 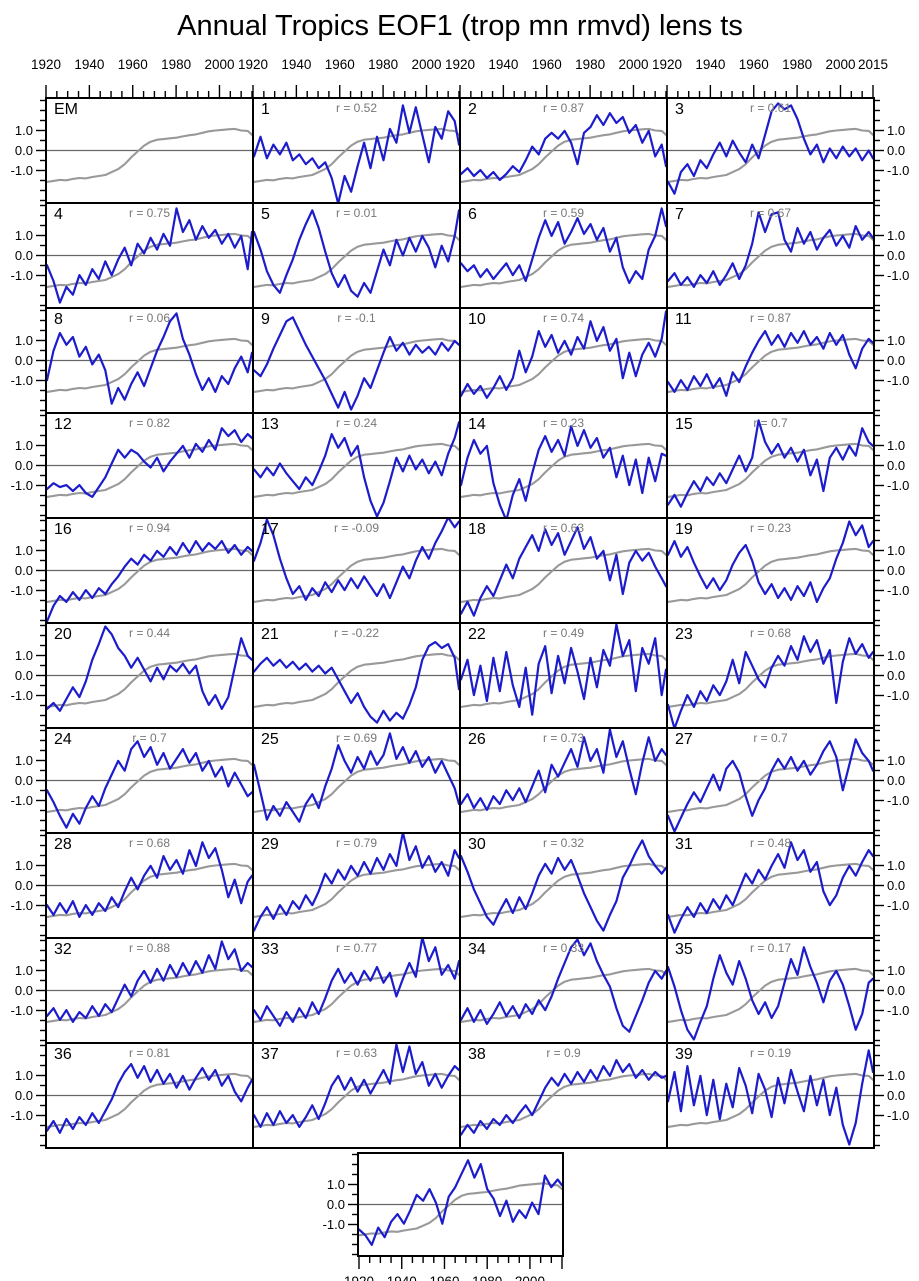 What do you see at coordinates (270, 634) in the screenshot?
I see `panel-label: 21` at bounding box center [270, 634].